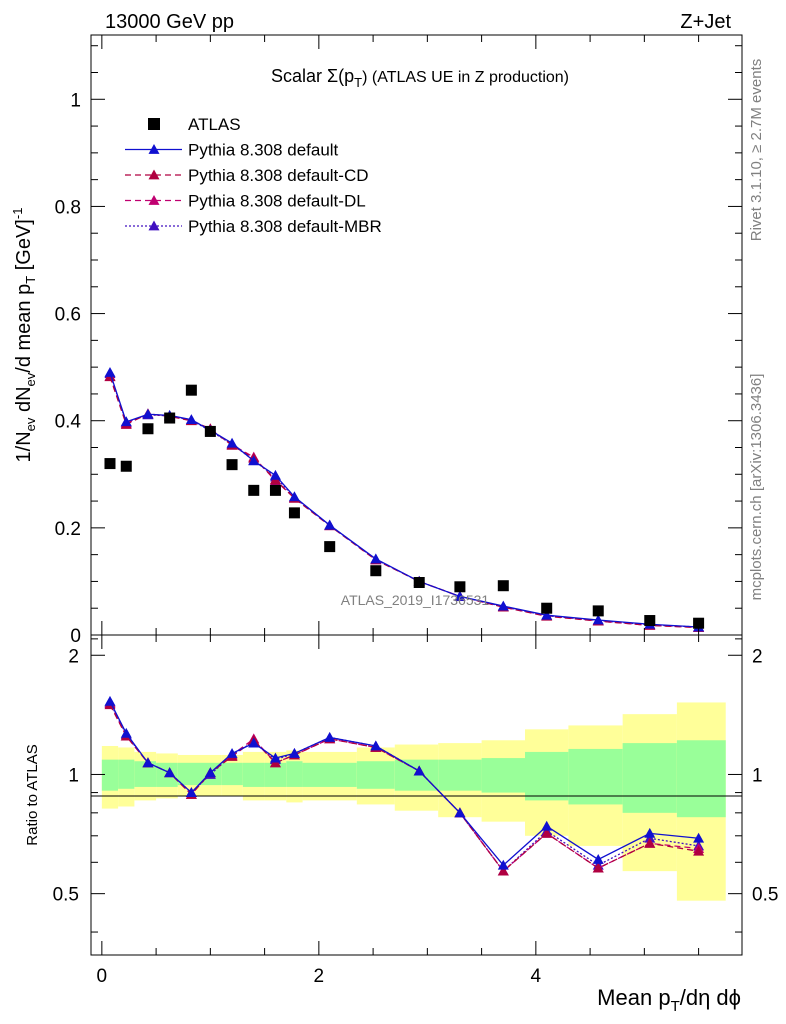 The width and height of the screenshot is (786, 1024). Describe the element at coordinates (68, 207) in the screenshot. I see `main-y-tick-label: 0.8` at that location.